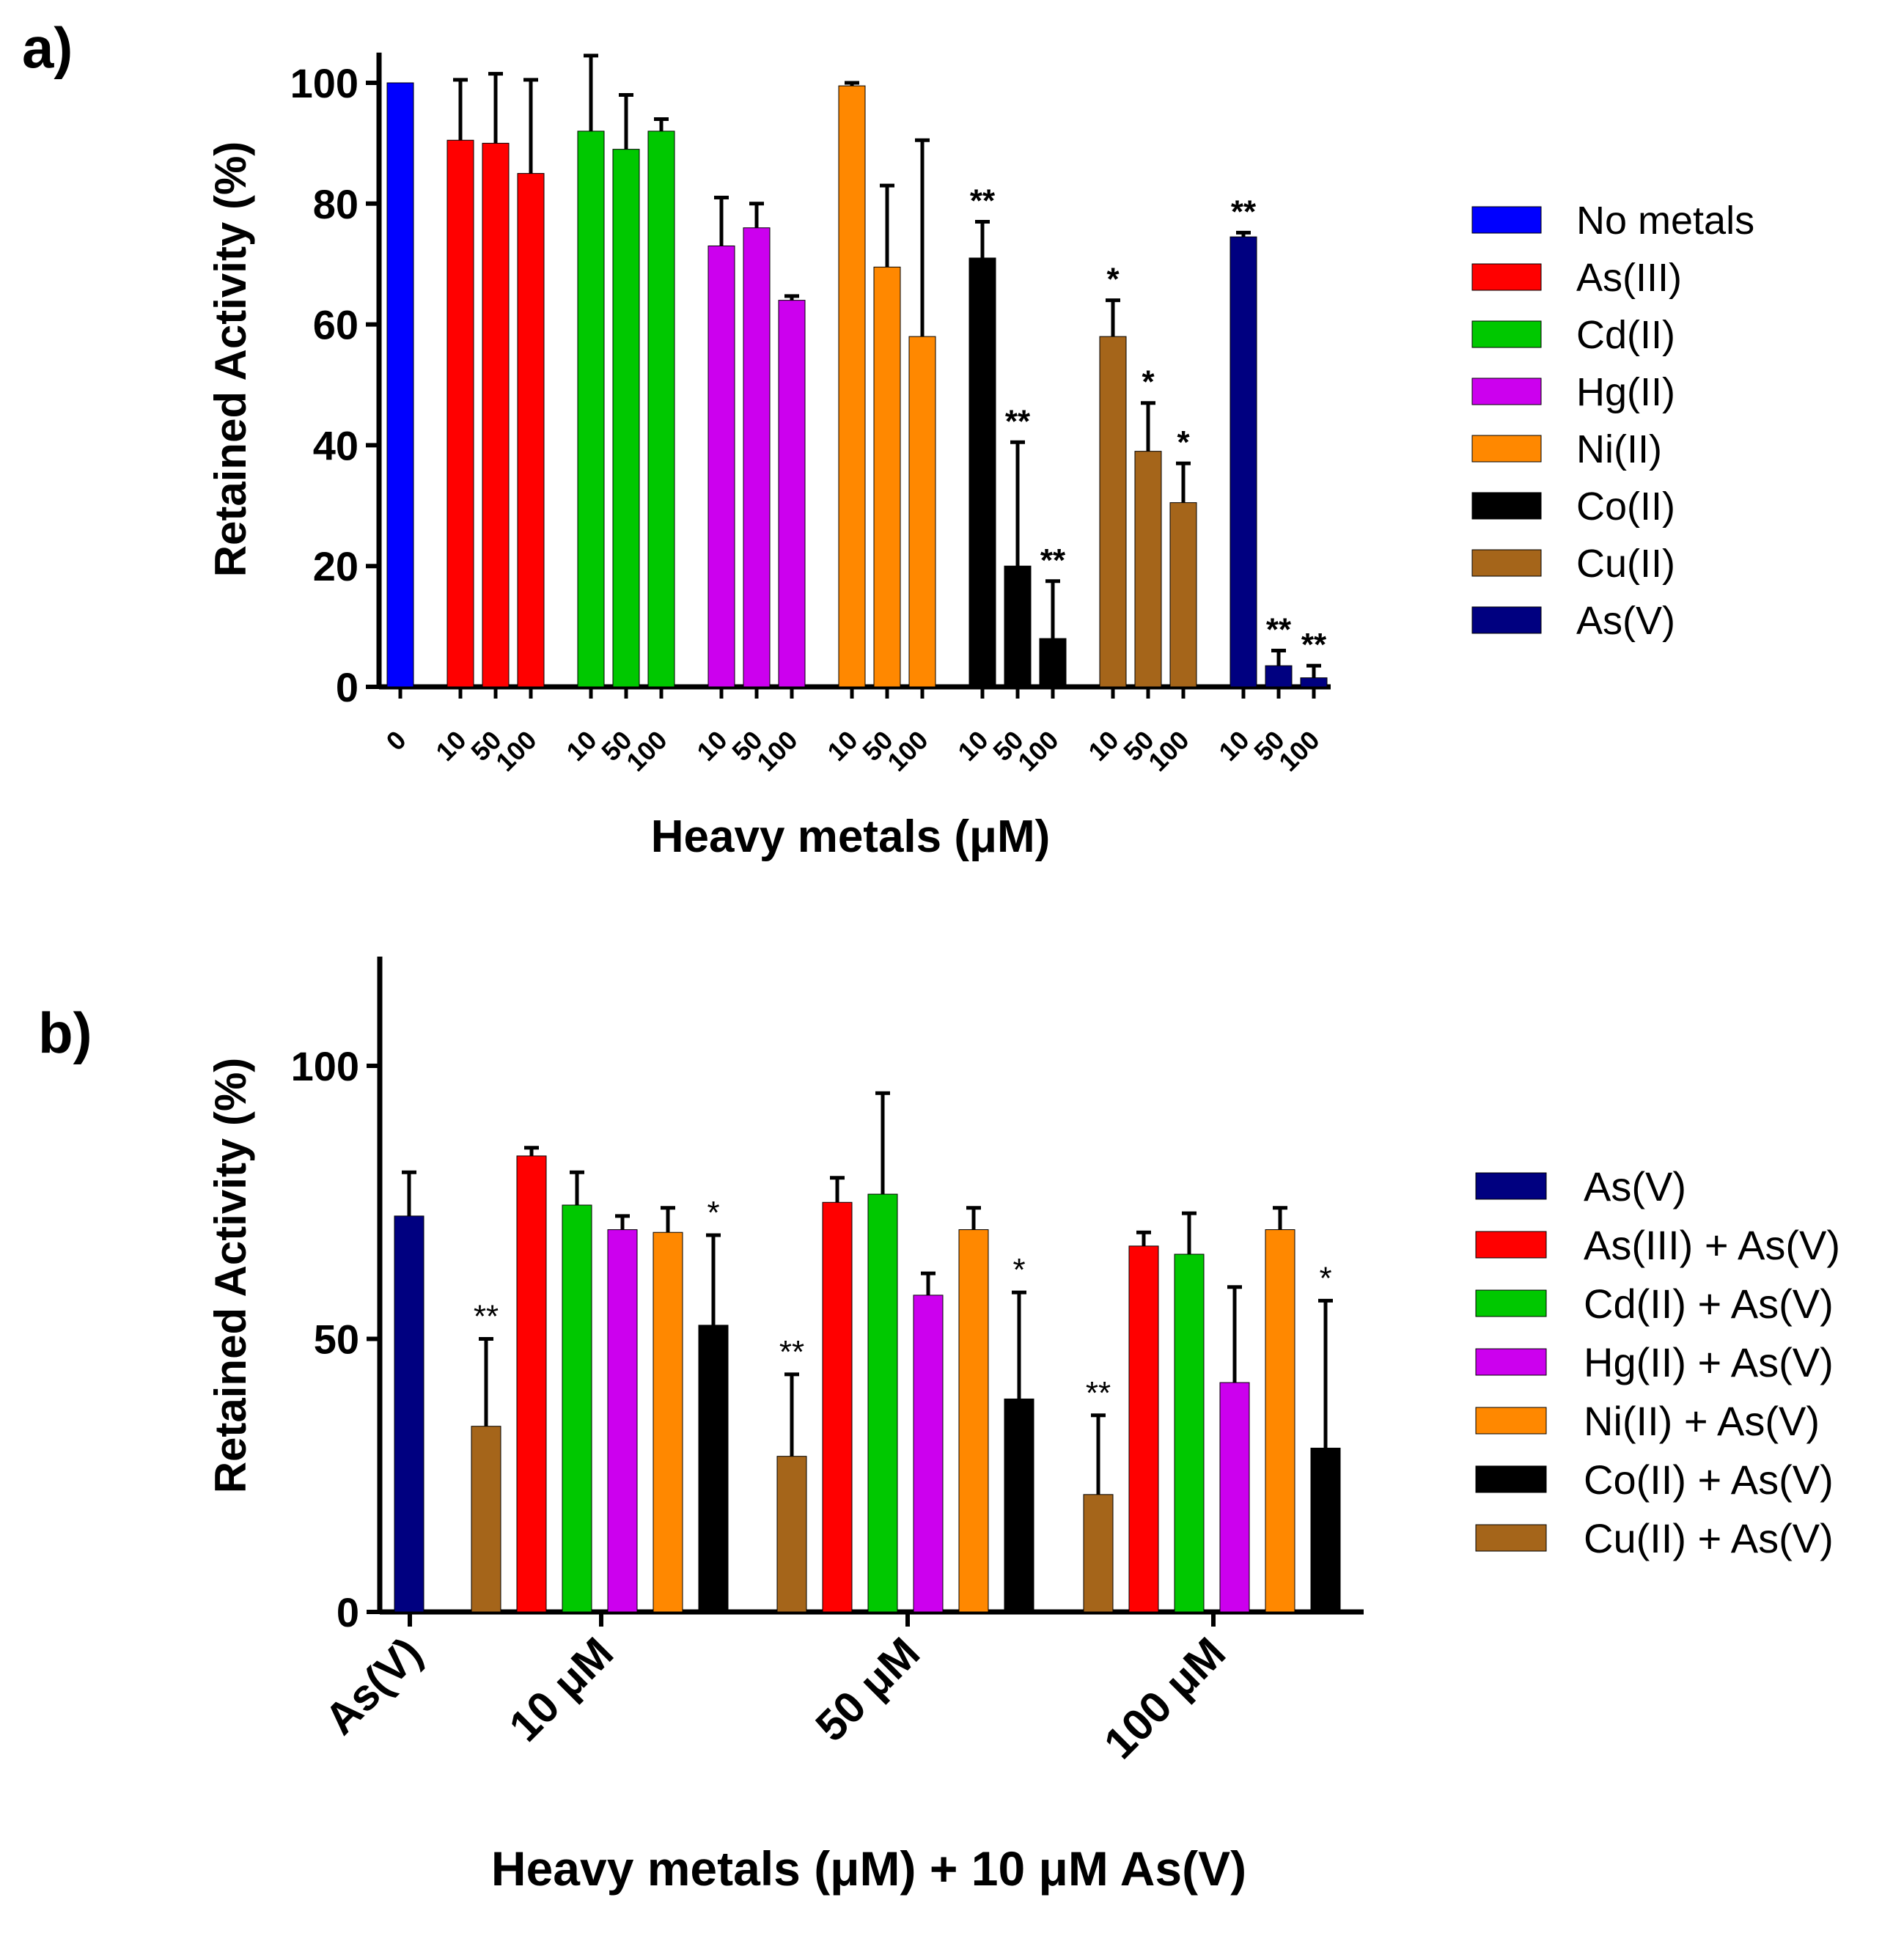 This screenshot has width=1904, height=1933. I want to click on bar-ni-ii-as-v-100-m, so click(1280, 1421).